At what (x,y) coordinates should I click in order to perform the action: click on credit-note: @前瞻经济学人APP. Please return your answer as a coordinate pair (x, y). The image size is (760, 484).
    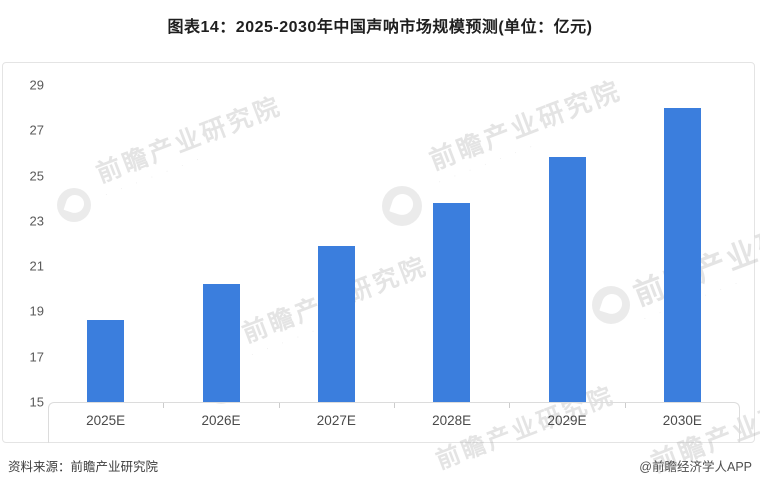
    Looking at the image, I should click on (695, 467).